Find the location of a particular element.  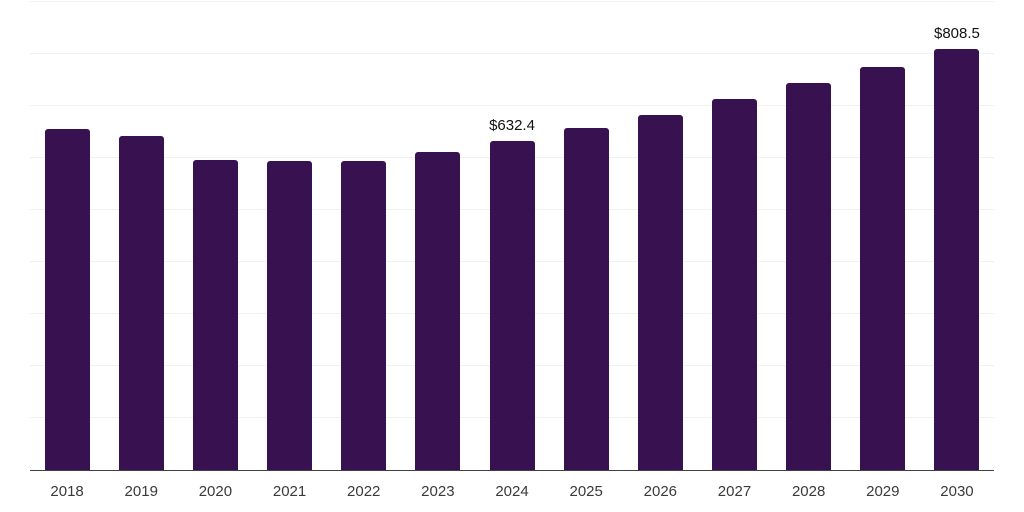

bar-2025 is located at coordinates (586, 299).